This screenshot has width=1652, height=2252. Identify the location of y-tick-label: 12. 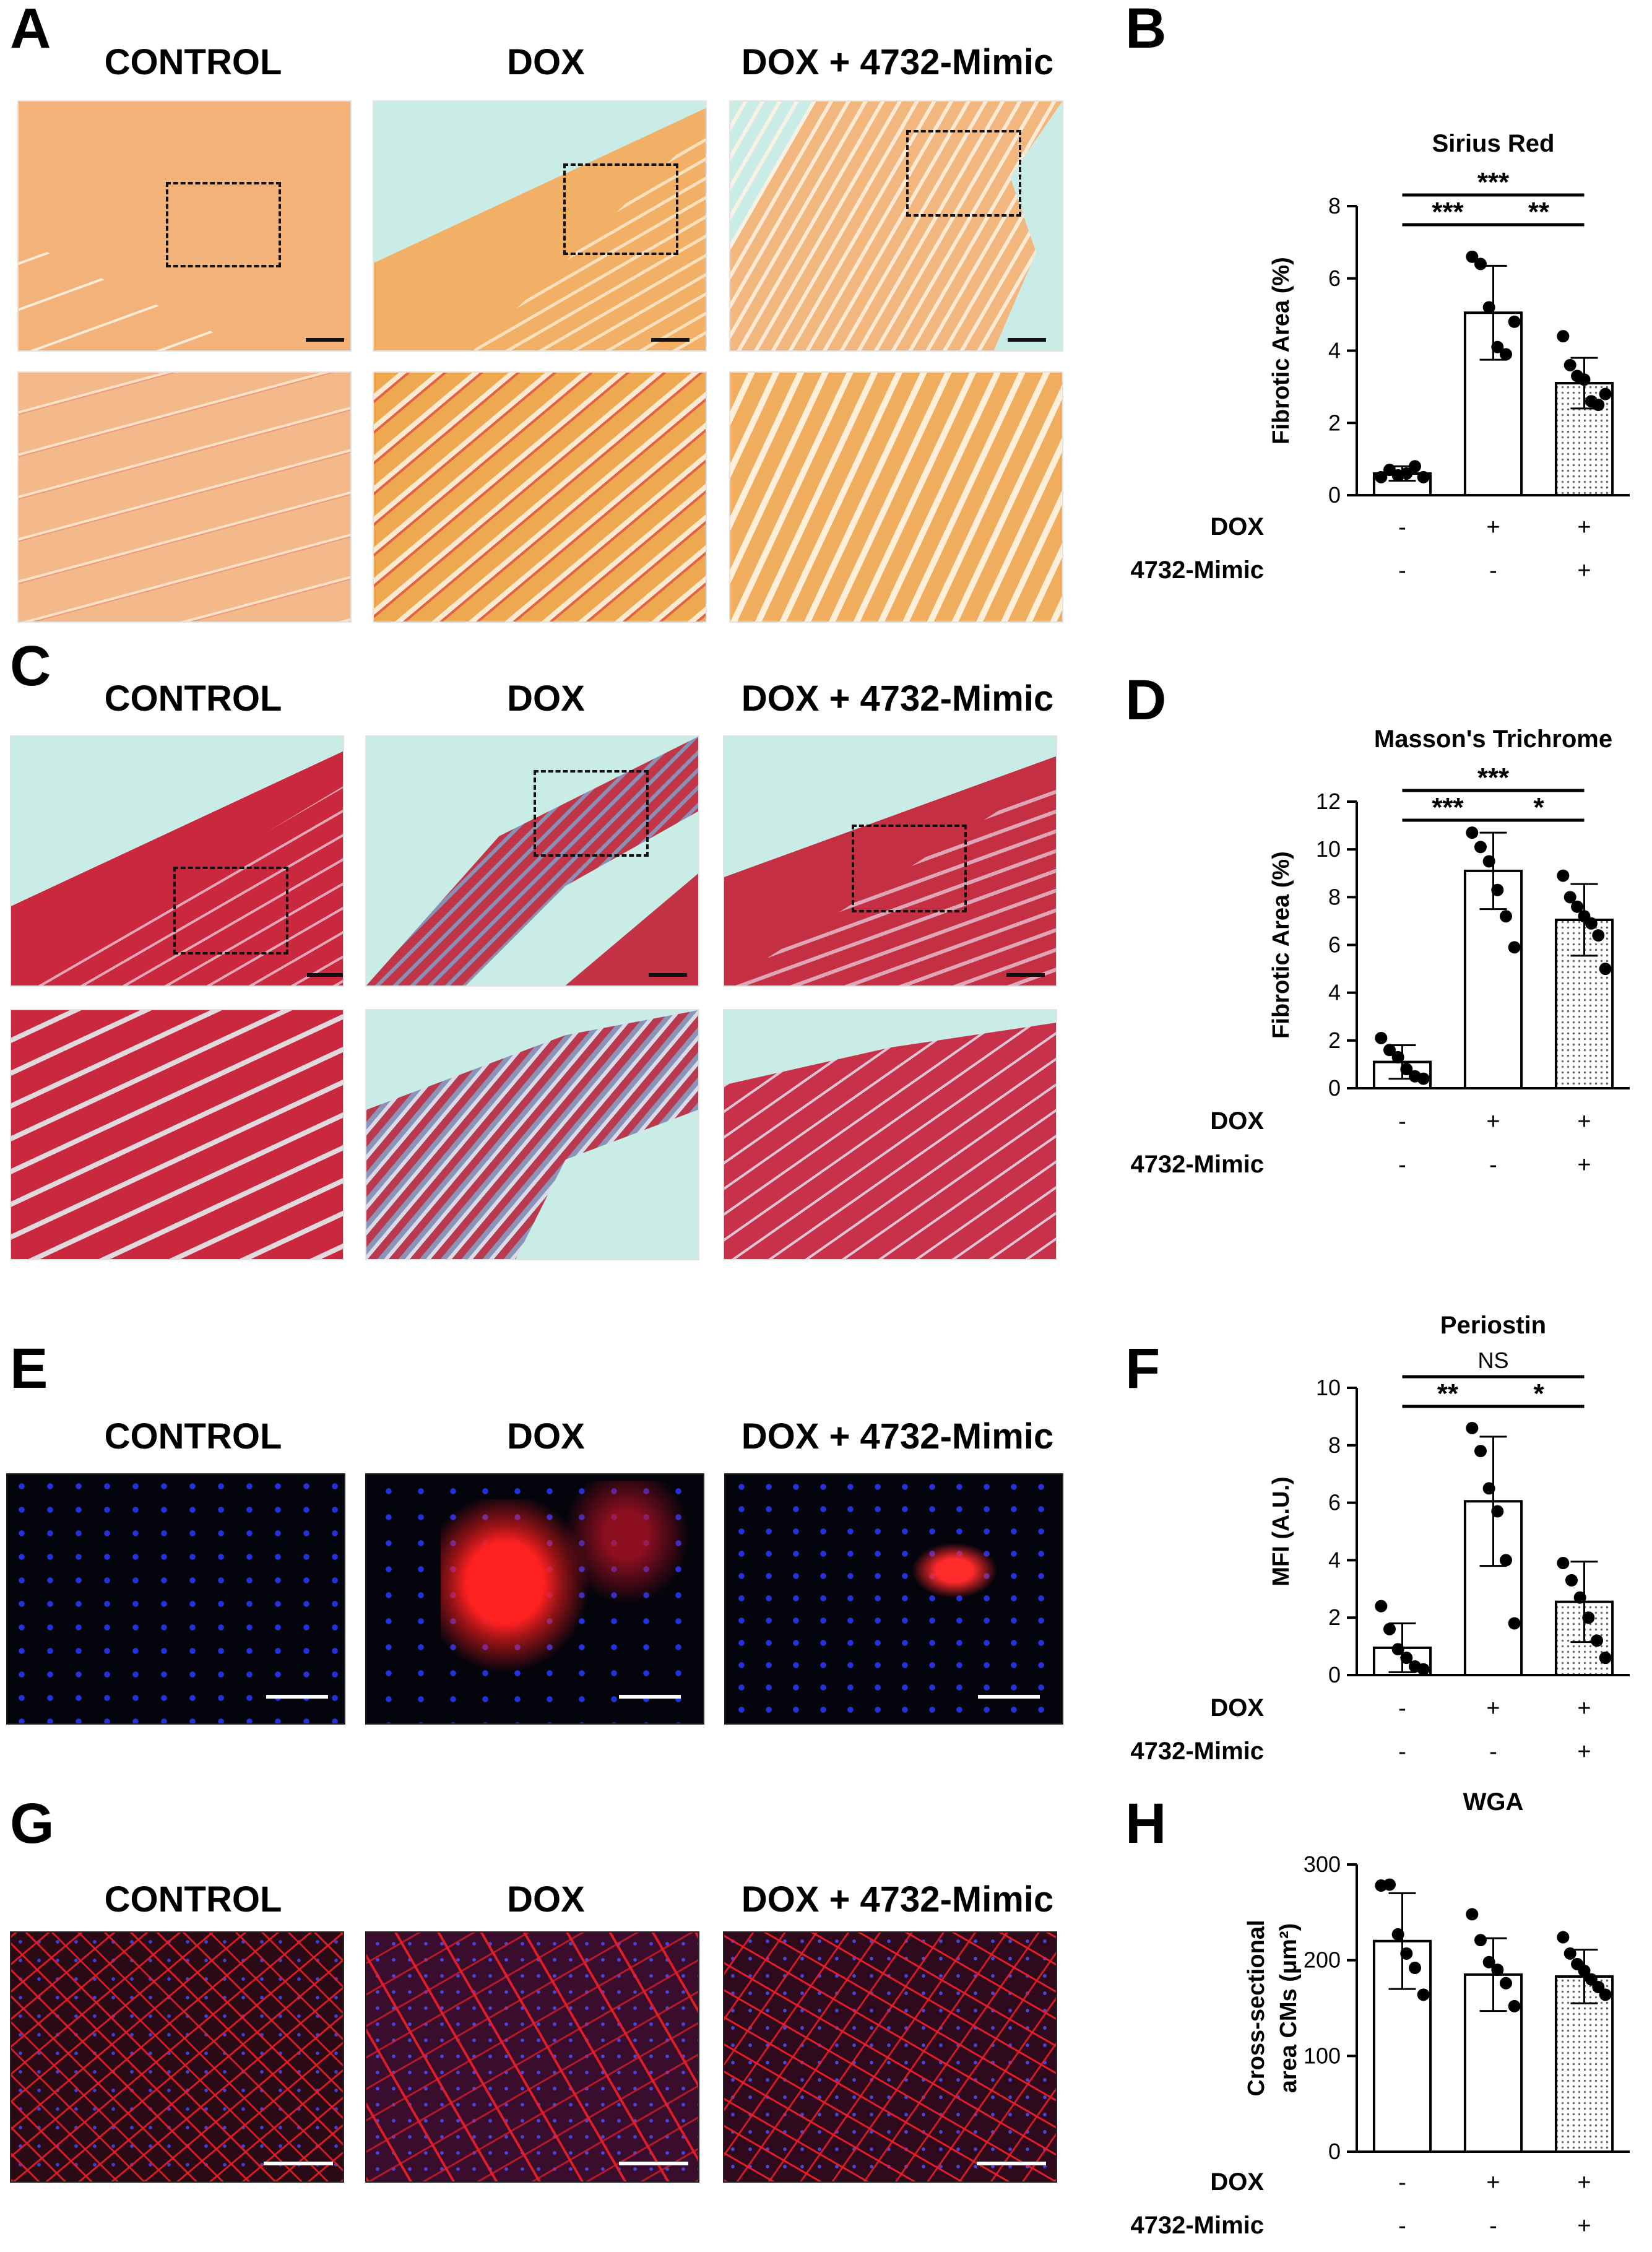
(1328, 801).